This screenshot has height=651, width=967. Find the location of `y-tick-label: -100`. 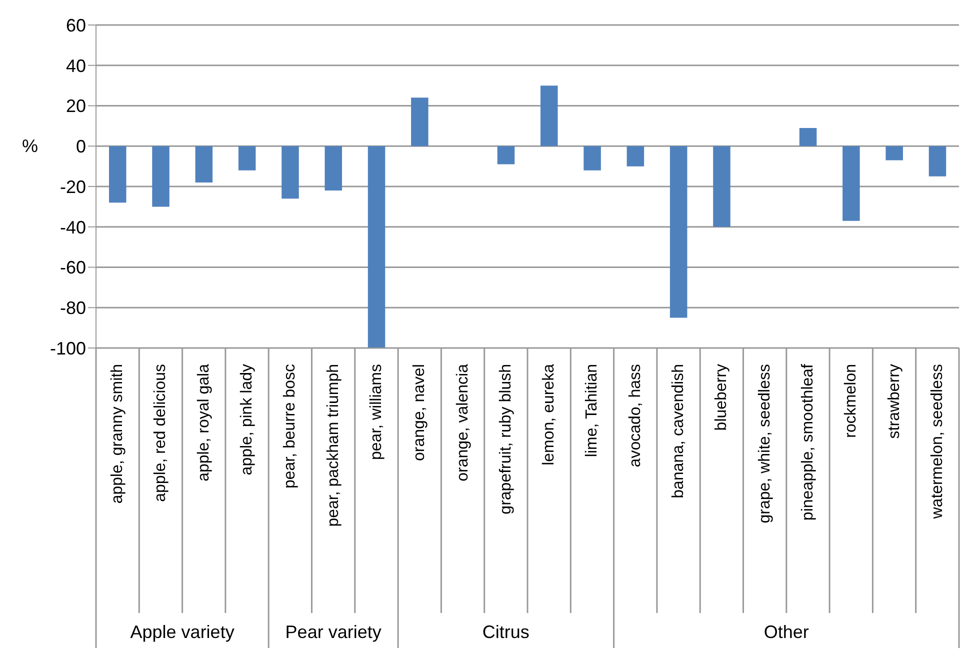

y-tick-label: -100 is located at coordinates (68, 348).